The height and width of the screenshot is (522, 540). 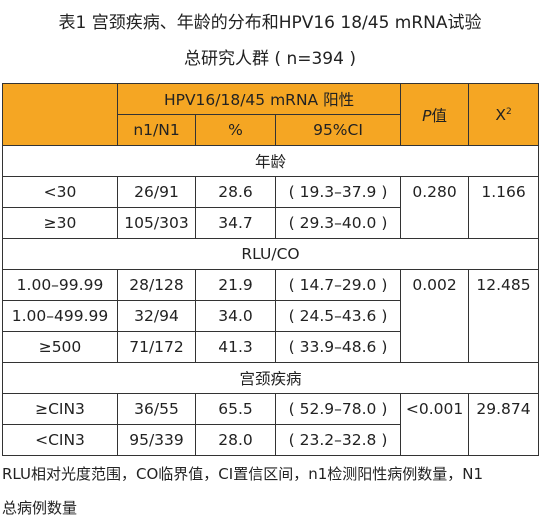 I want to click on table-row: <30 26/91 28.6( 19.3–37.9 ) 0.280 1.166, so click(x=271, y=207).